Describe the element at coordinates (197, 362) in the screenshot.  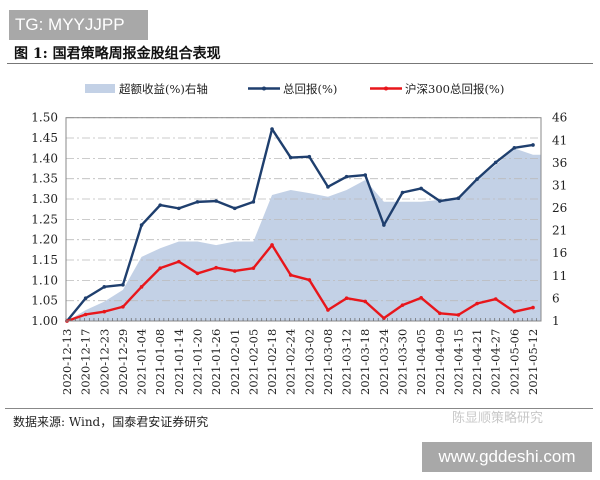
I see `x-tick-label: 2021-01-20` at that location.